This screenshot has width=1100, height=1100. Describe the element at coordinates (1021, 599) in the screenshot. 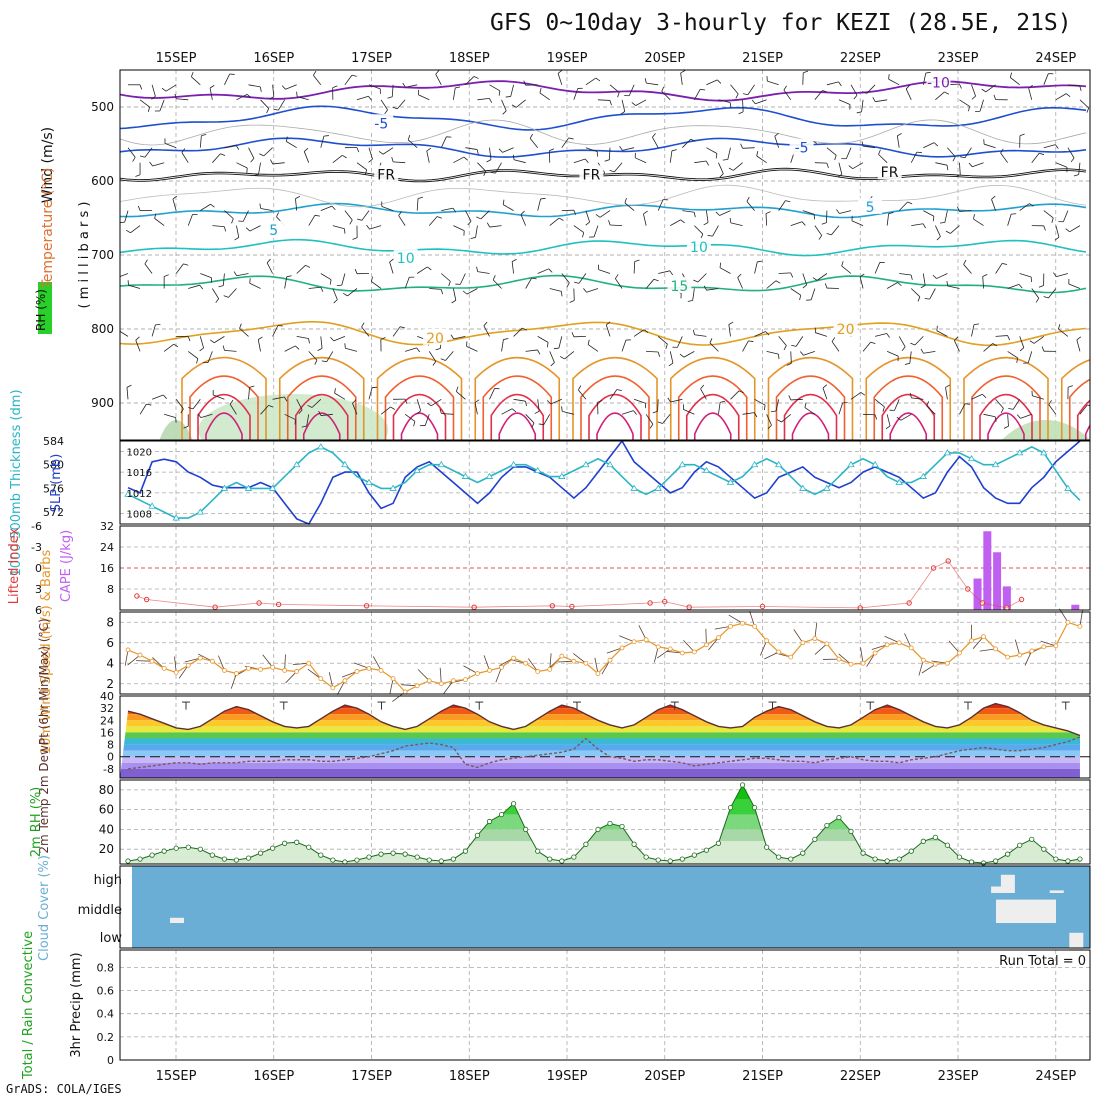

I see `li-point` at that location.